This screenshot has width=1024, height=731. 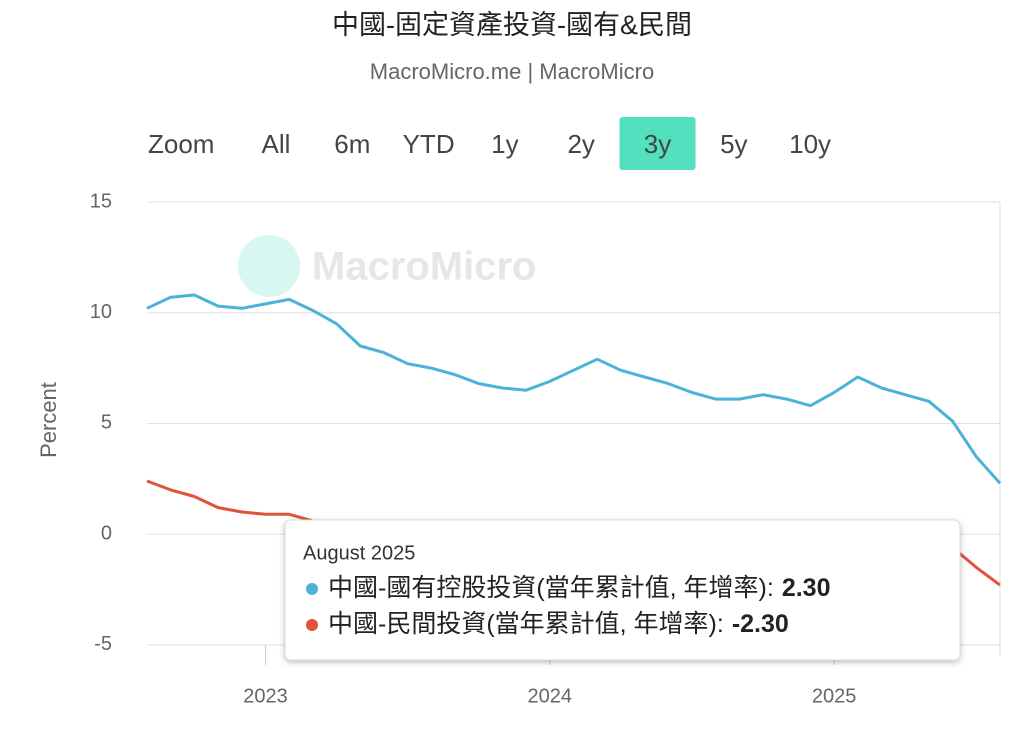 What do you see at coordinates (101, 201) in the screenshot?
I see `y-tick-label: 15` at bounding box center [101, 201].